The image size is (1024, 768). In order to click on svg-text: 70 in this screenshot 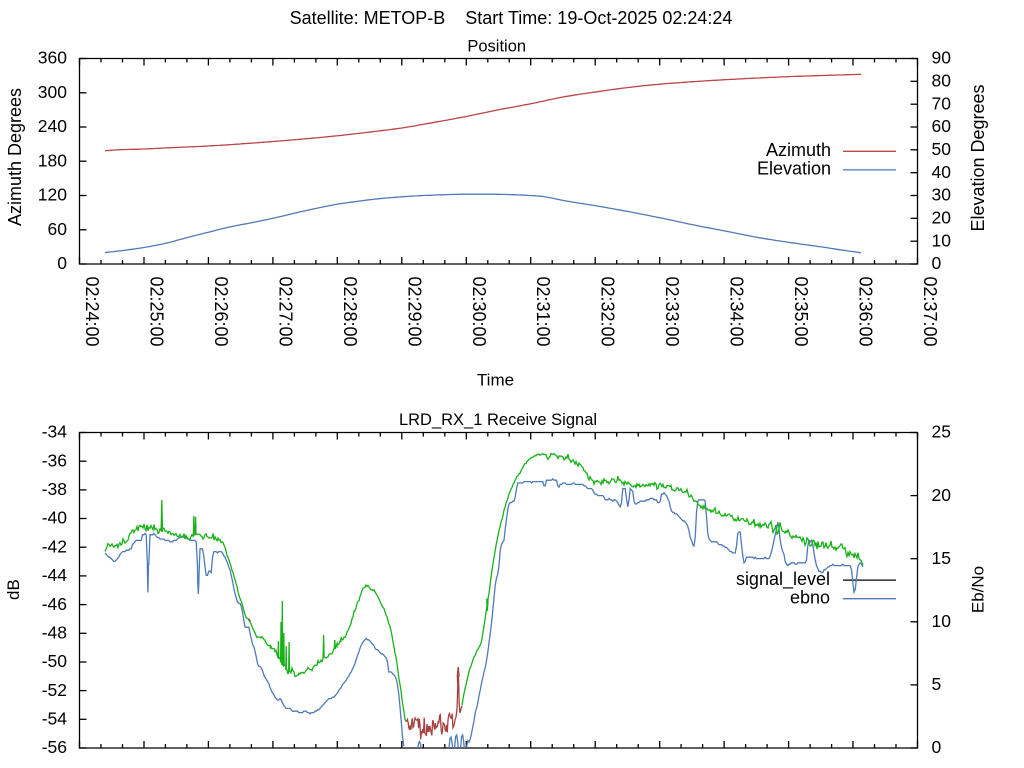, I will do `click(942, 103)`.